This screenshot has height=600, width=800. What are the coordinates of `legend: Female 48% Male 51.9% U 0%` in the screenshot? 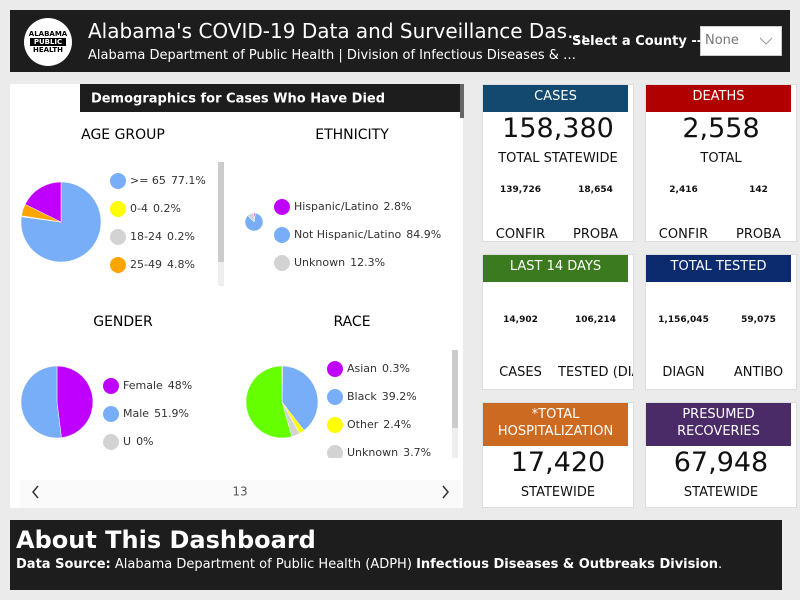 It's located at (147, 414).